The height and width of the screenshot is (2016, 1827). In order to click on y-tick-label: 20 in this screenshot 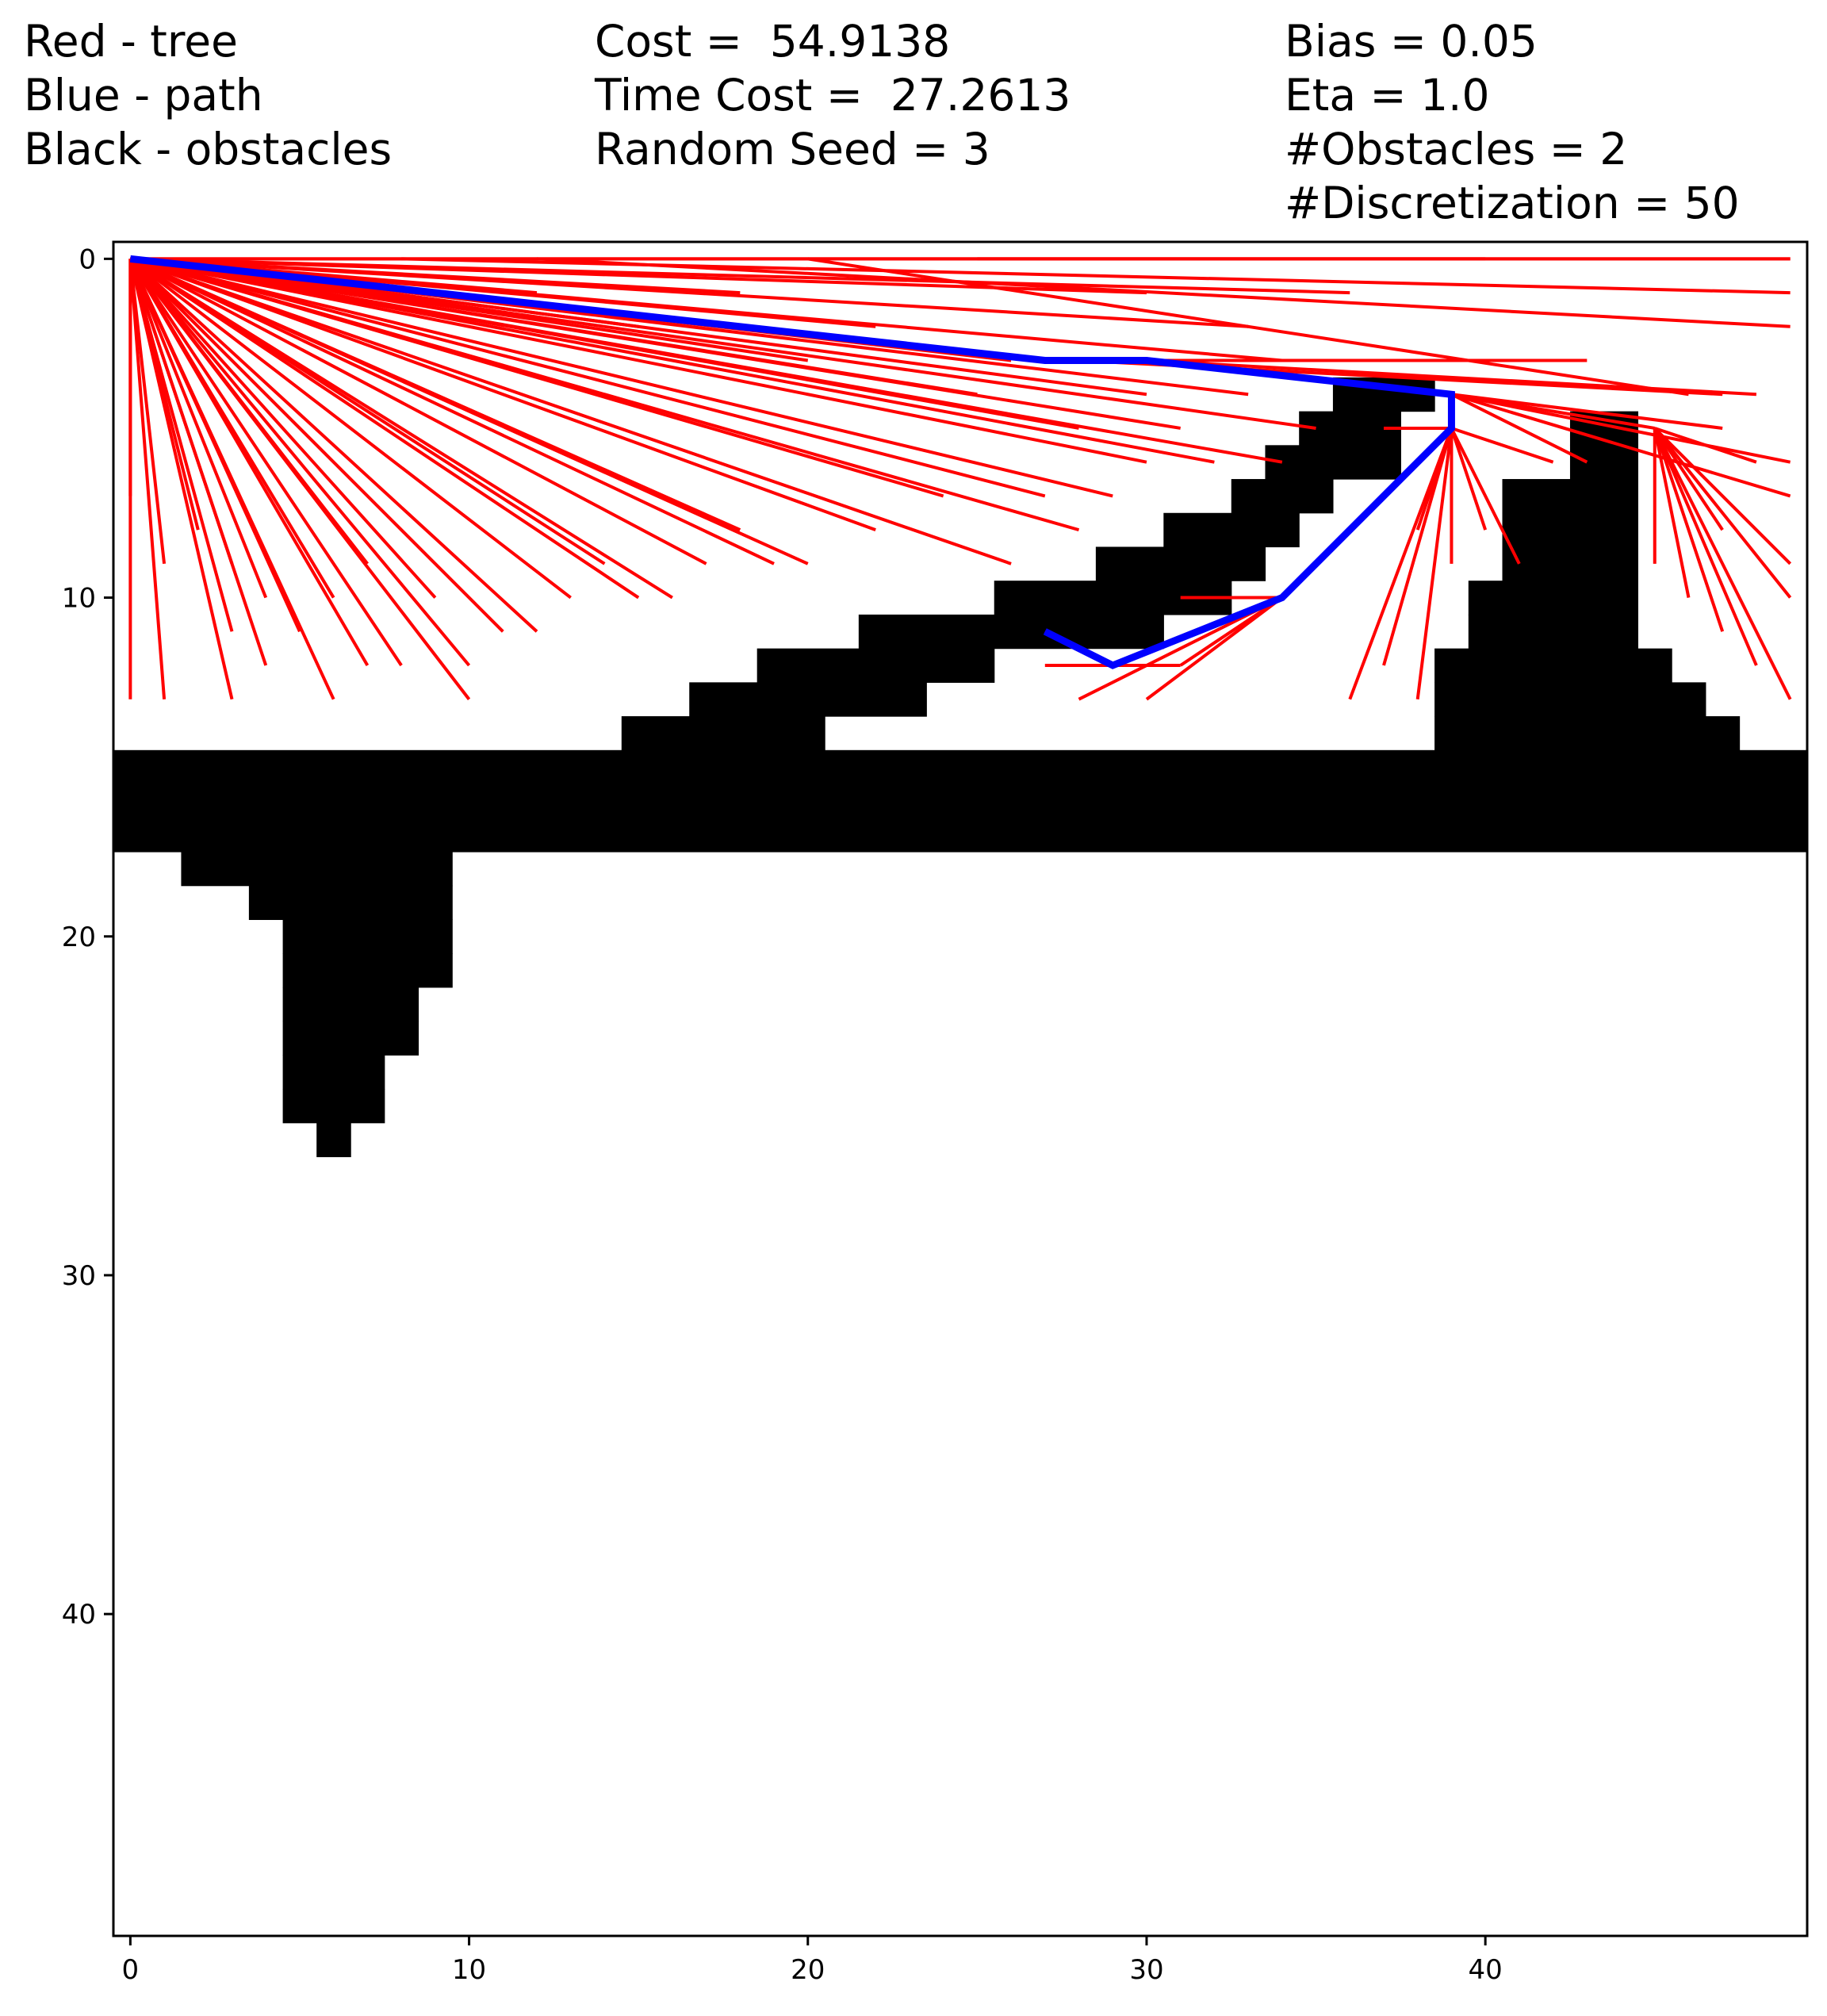, I will do `click(79, 938)`.